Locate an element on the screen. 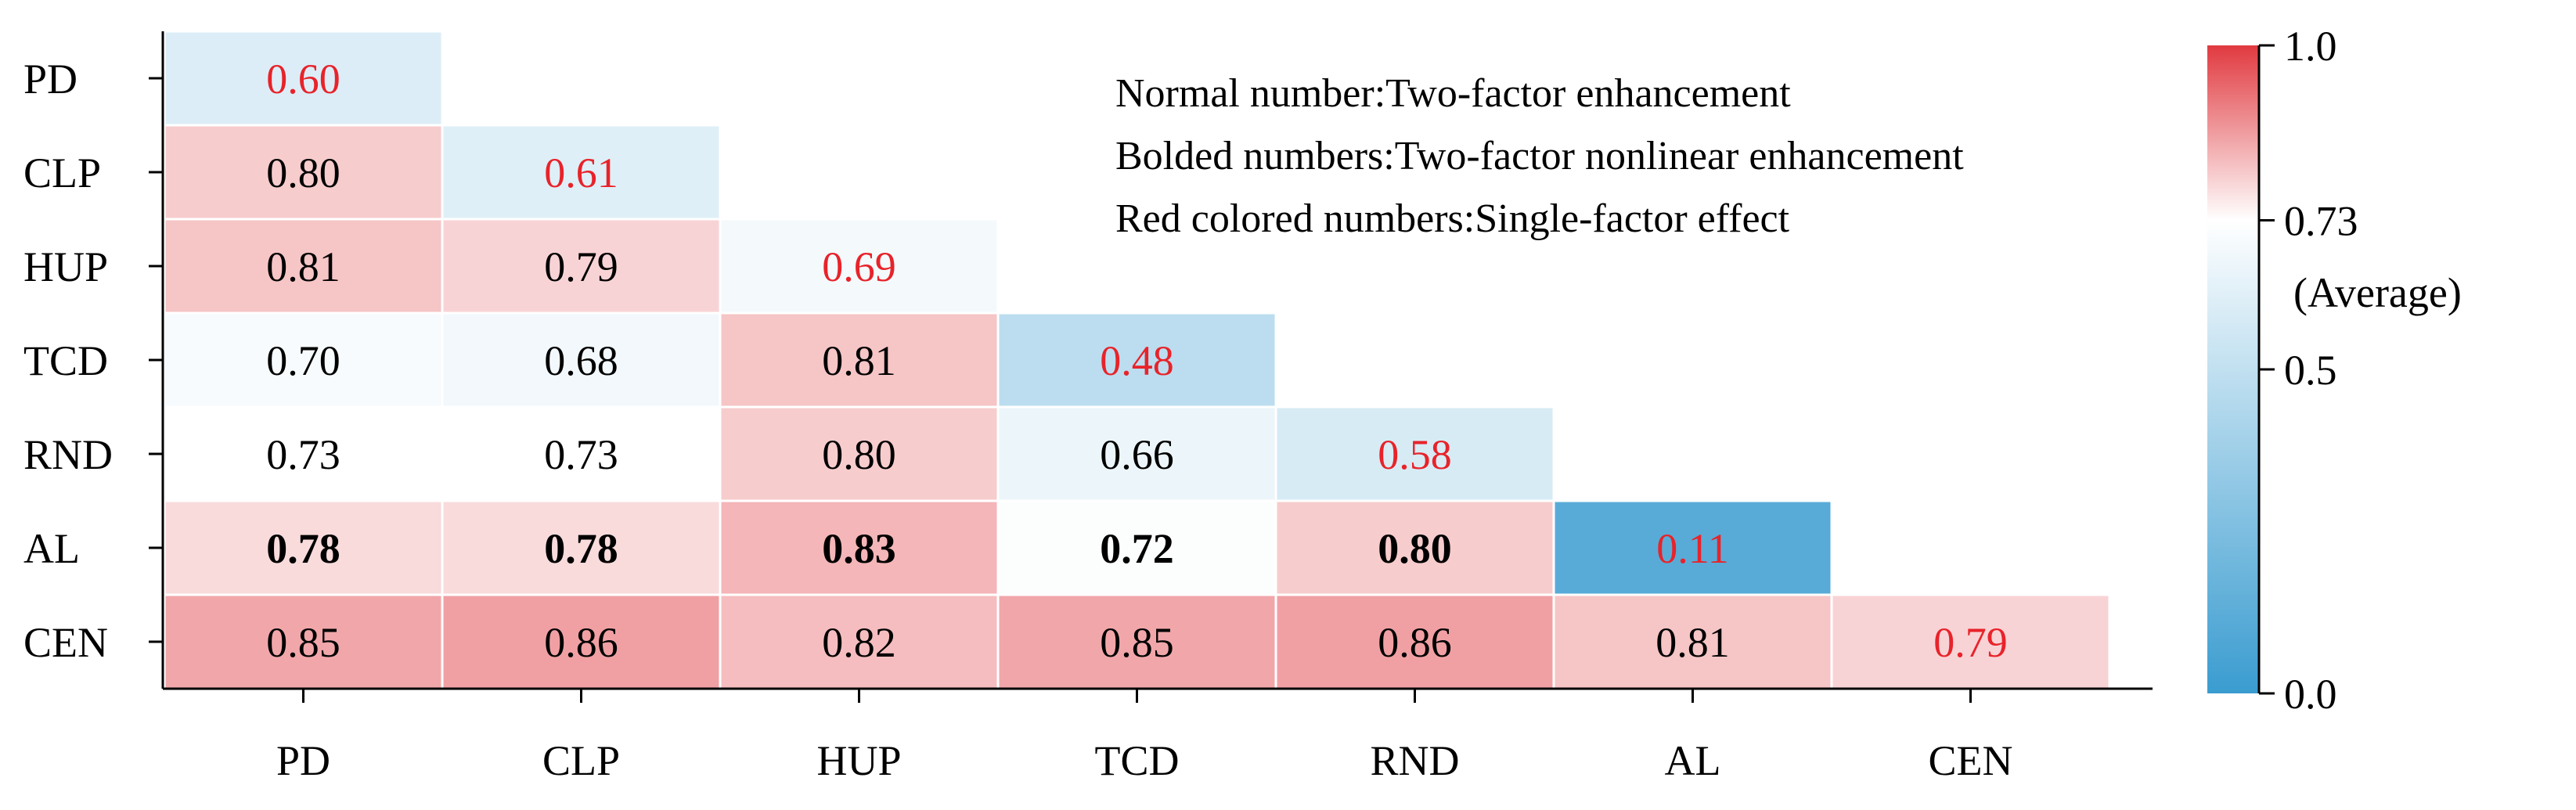  heatmap-cell-value: 0.66 is located at coordinates (1137, 454).